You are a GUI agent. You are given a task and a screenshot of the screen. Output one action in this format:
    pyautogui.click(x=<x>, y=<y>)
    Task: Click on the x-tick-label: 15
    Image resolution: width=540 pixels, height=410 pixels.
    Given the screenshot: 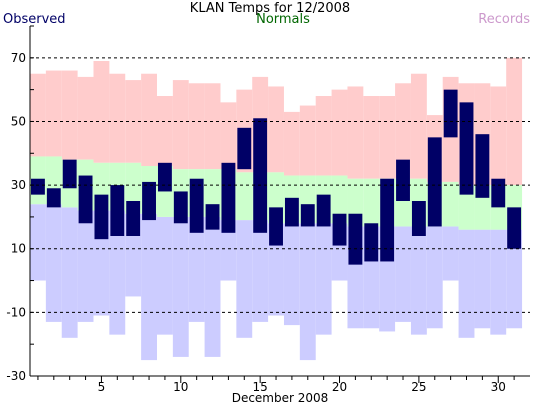 What is the action you would take?
    pyautogui.click(x=260, y=387)
    